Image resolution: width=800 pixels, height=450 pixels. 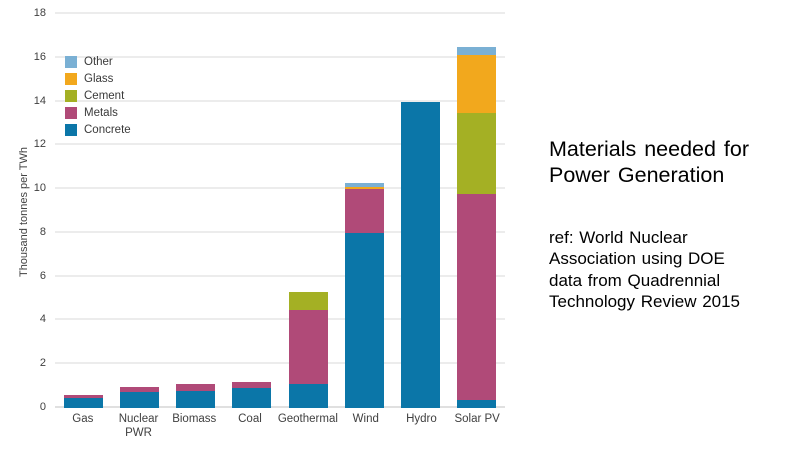 I want to click on y-tick-label: 16, so click(x=39, y=56).